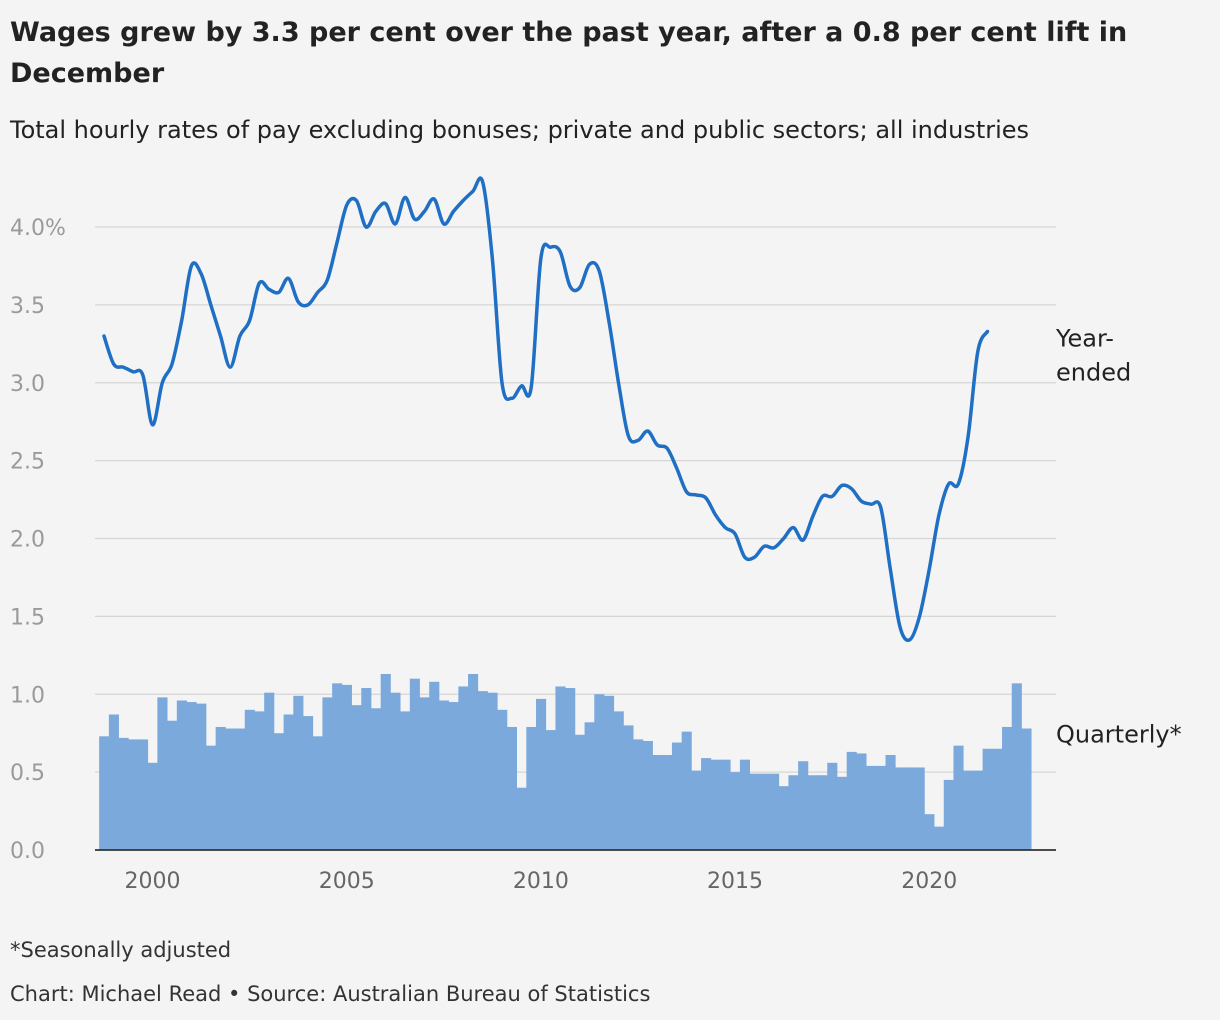 This screenshot has width=1220, height=1020. I want to click on y-tick-label: 1.5, so click(27, 617).